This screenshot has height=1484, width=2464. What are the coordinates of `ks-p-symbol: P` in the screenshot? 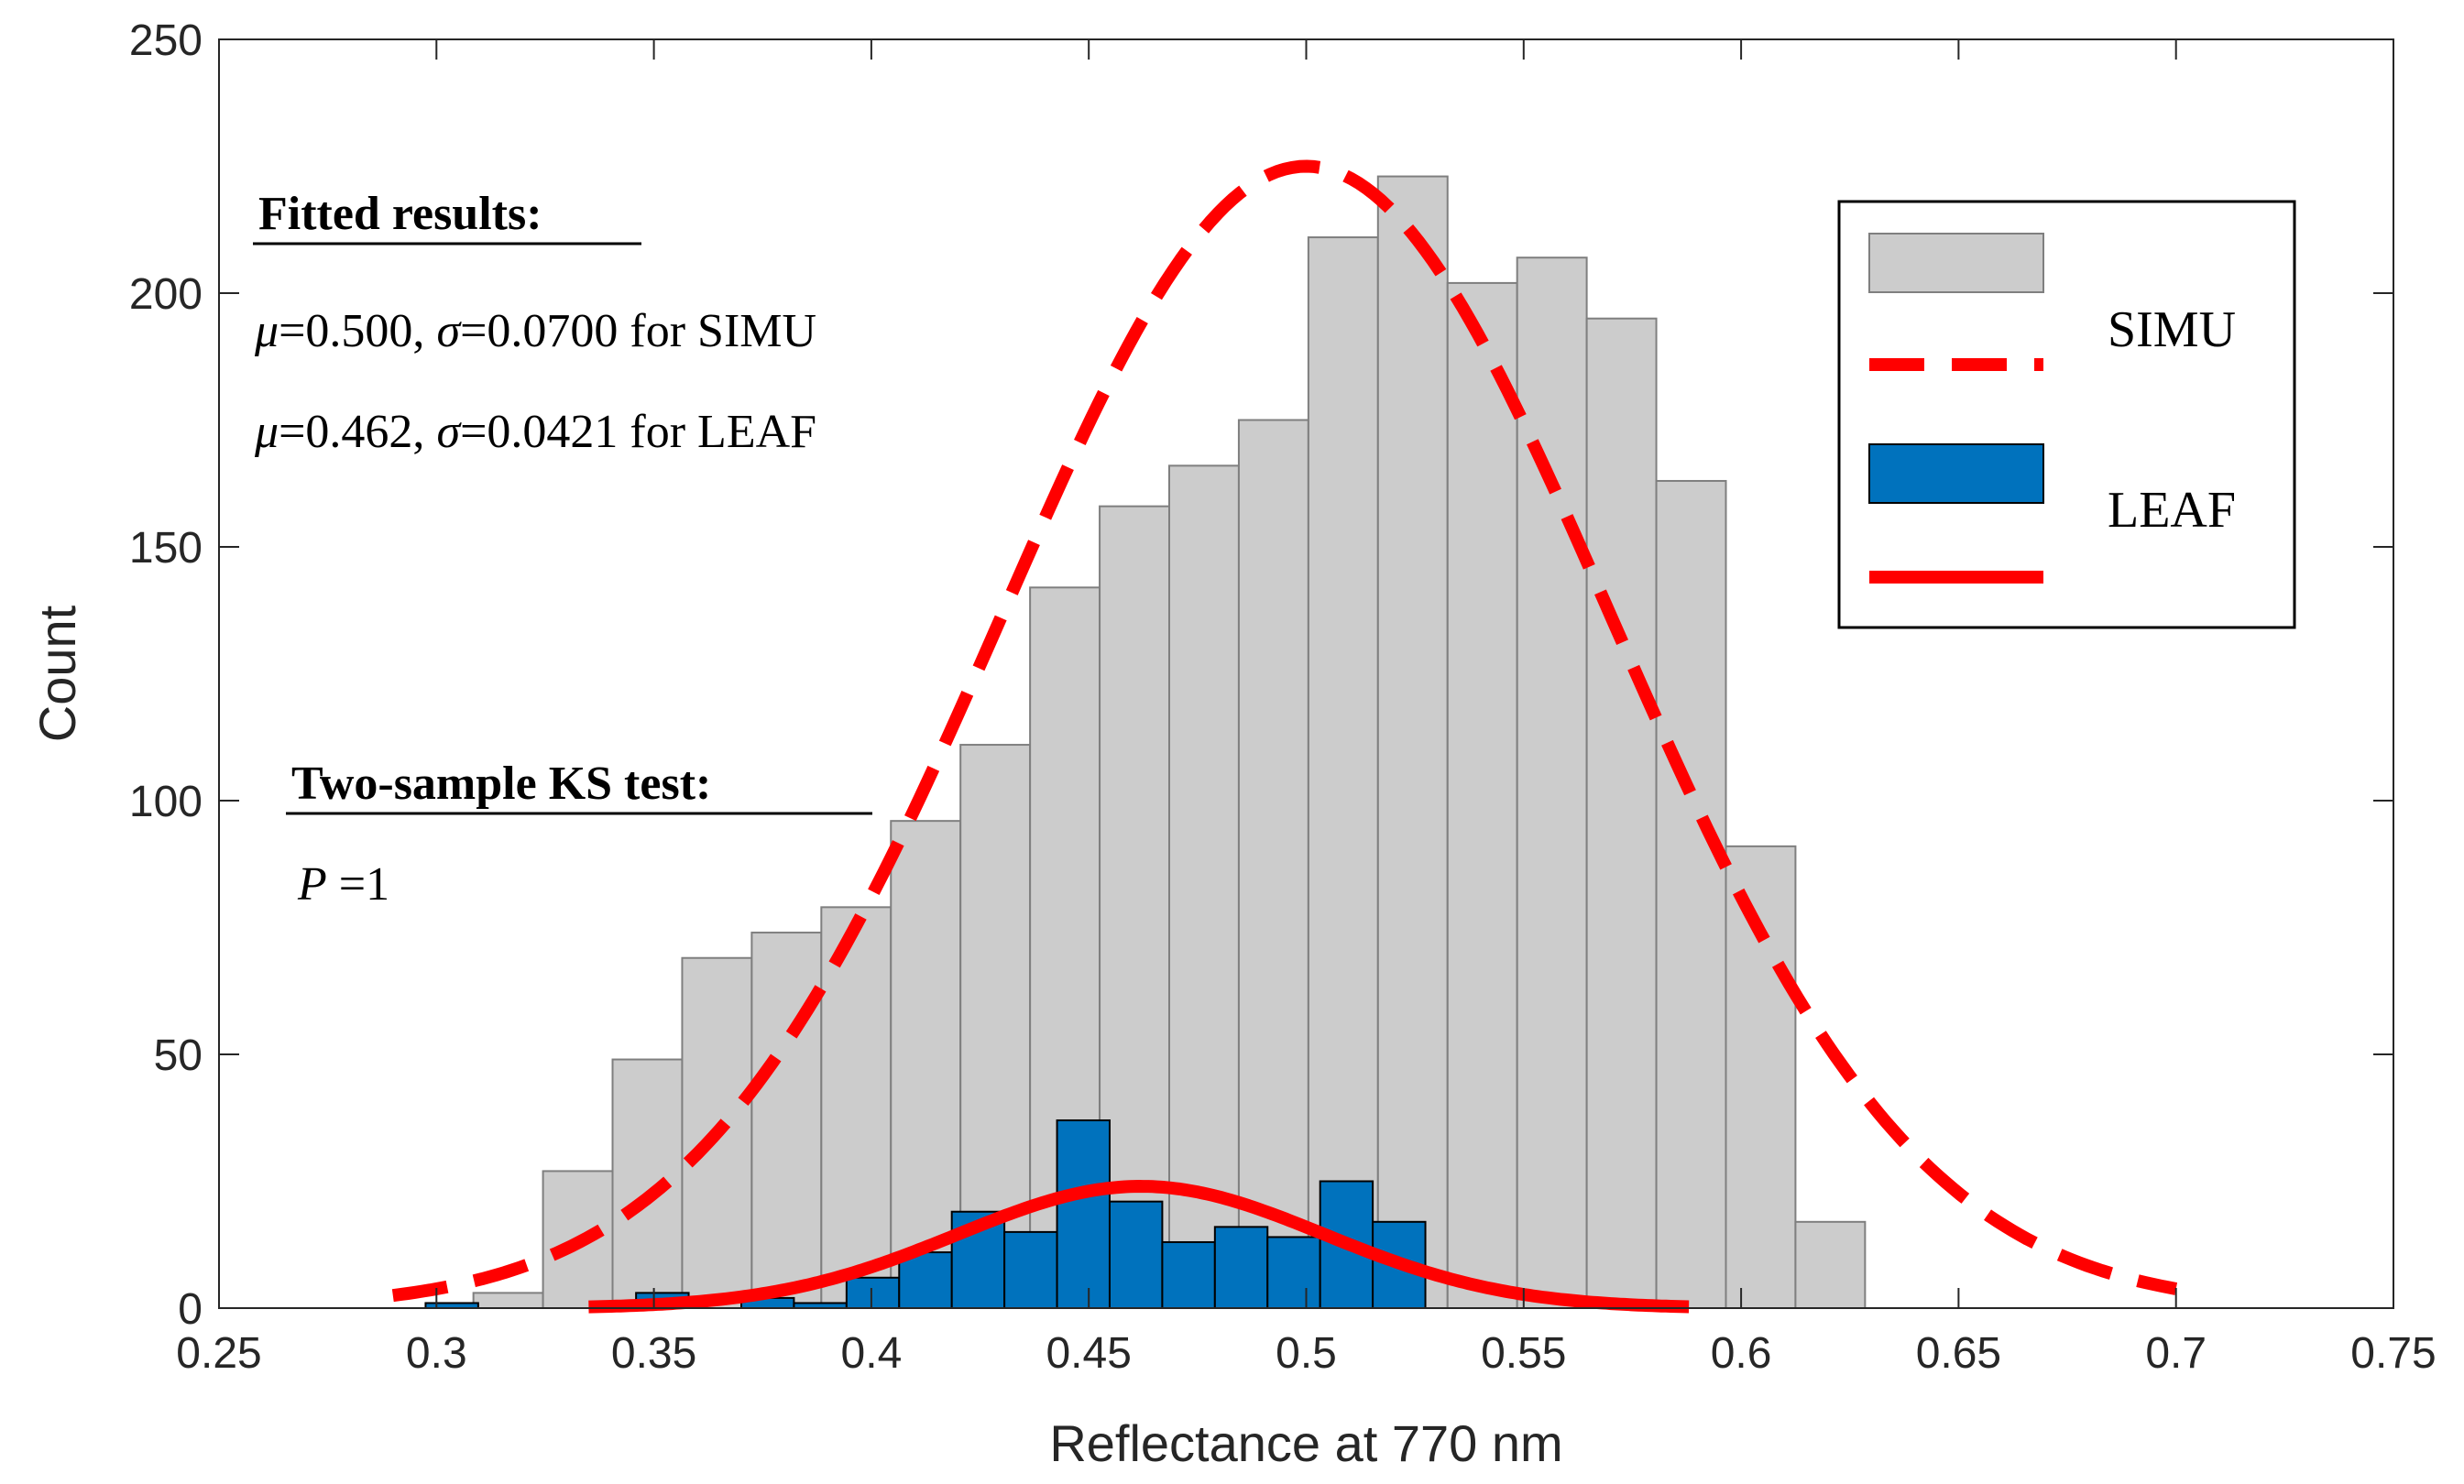 It's located at (312, 885).